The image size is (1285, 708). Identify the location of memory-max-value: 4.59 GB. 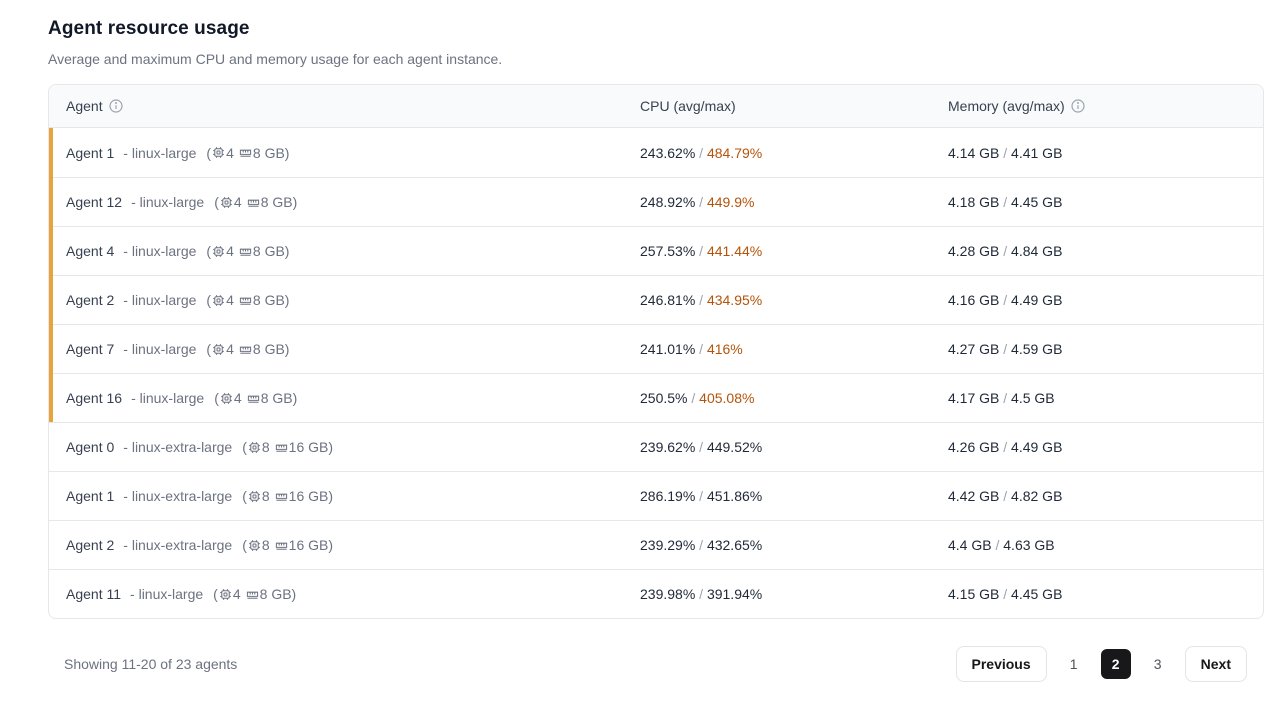
(1037, 349).